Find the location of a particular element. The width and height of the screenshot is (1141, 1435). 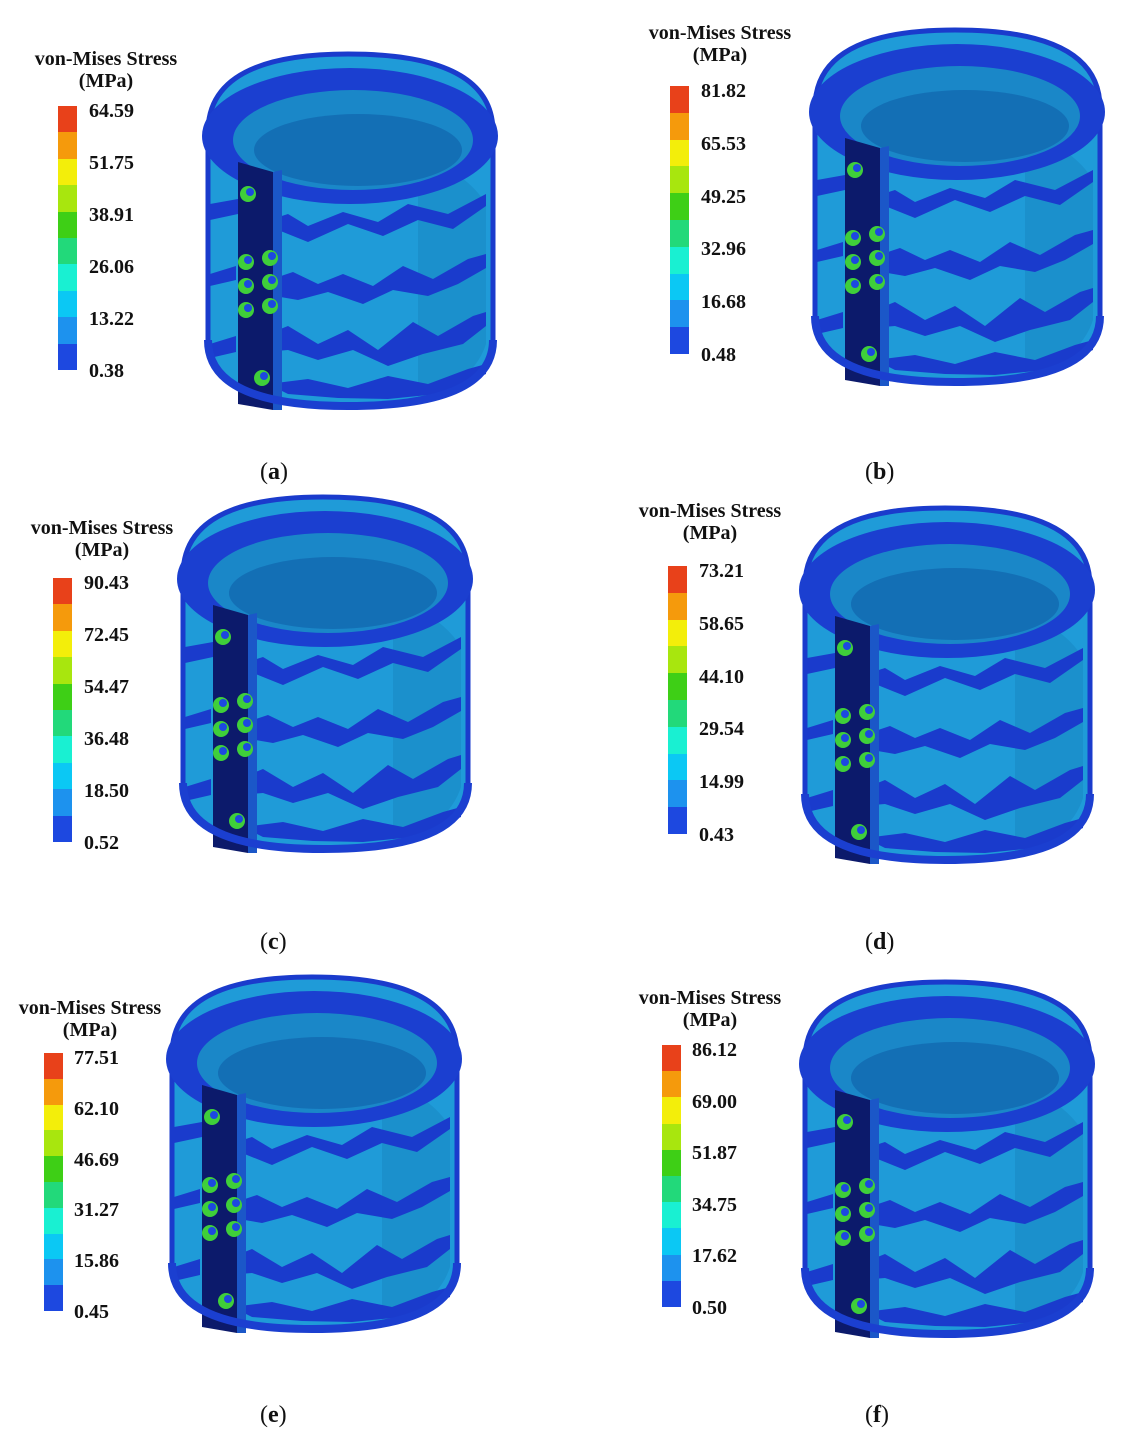

colorbar-tick-label: 17.62 is located at coordinates (714, 1256).